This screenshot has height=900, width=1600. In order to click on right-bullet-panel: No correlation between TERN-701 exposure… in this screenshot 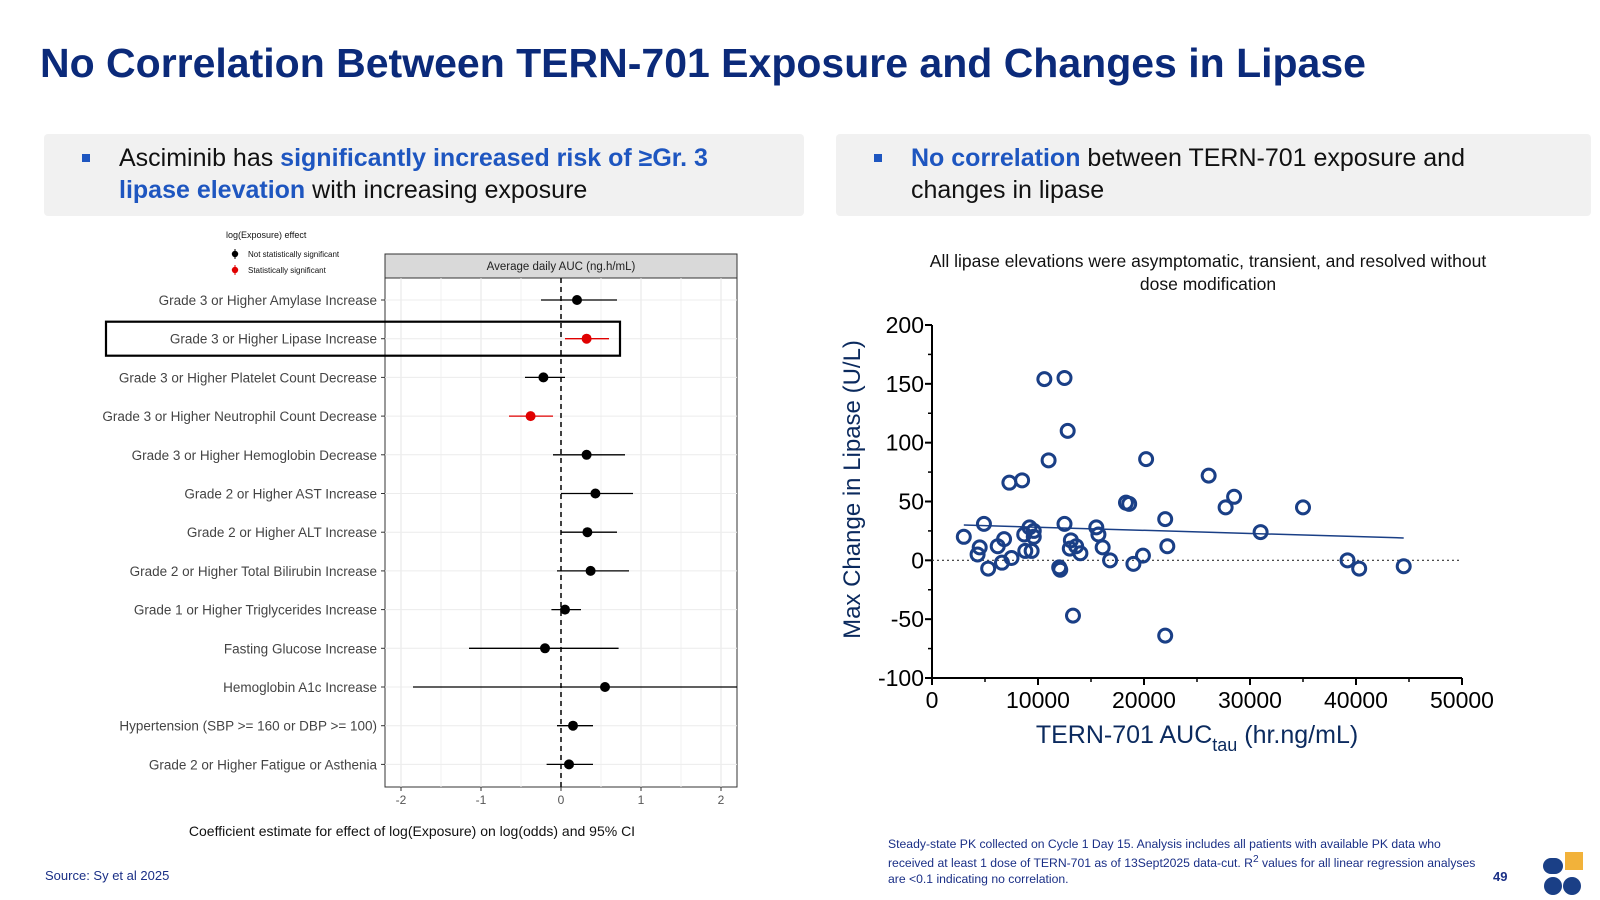, I will do `click(1213, 175)`.